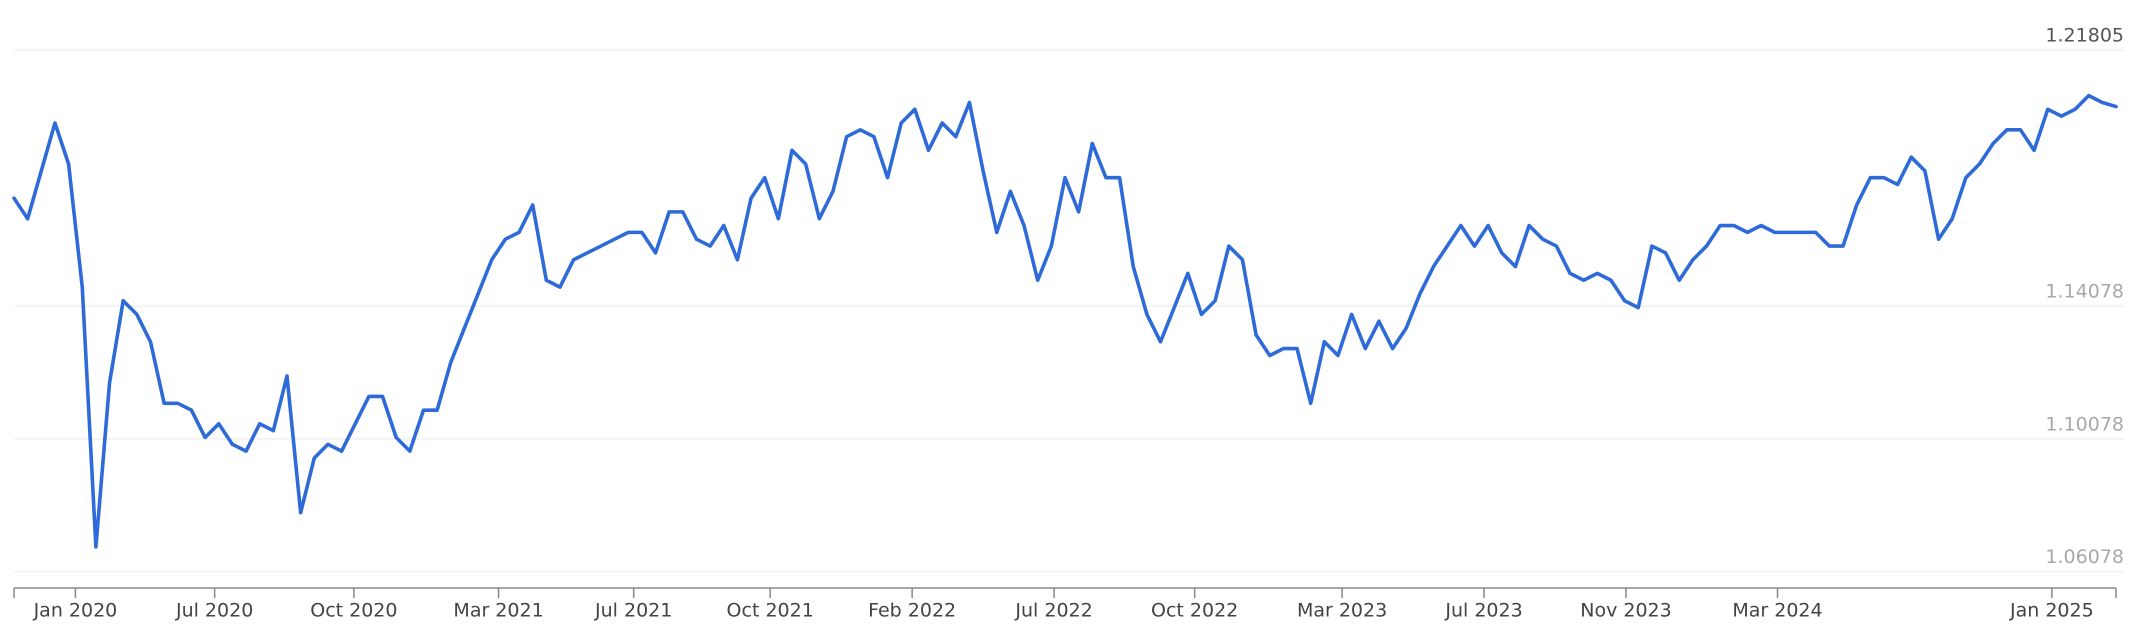 The width and height of the screenshot is (2132, 628). Describe the element at coordinates (1194, 611) in the screenshot. I see `x-tick-label: Oct 2022` at that location.